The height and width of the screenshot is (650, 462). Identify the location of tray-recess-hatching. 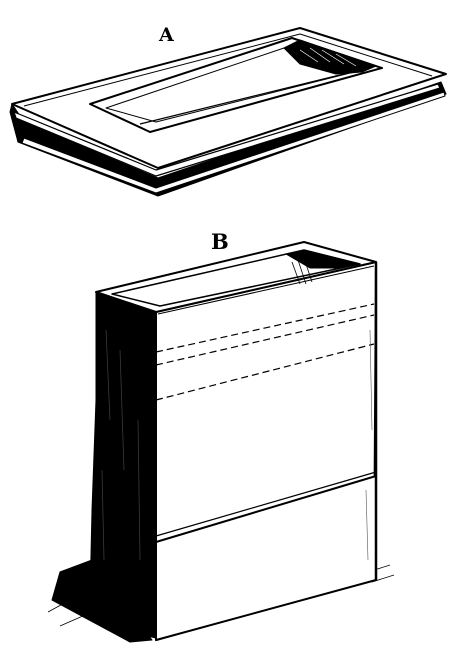
(328, 57).